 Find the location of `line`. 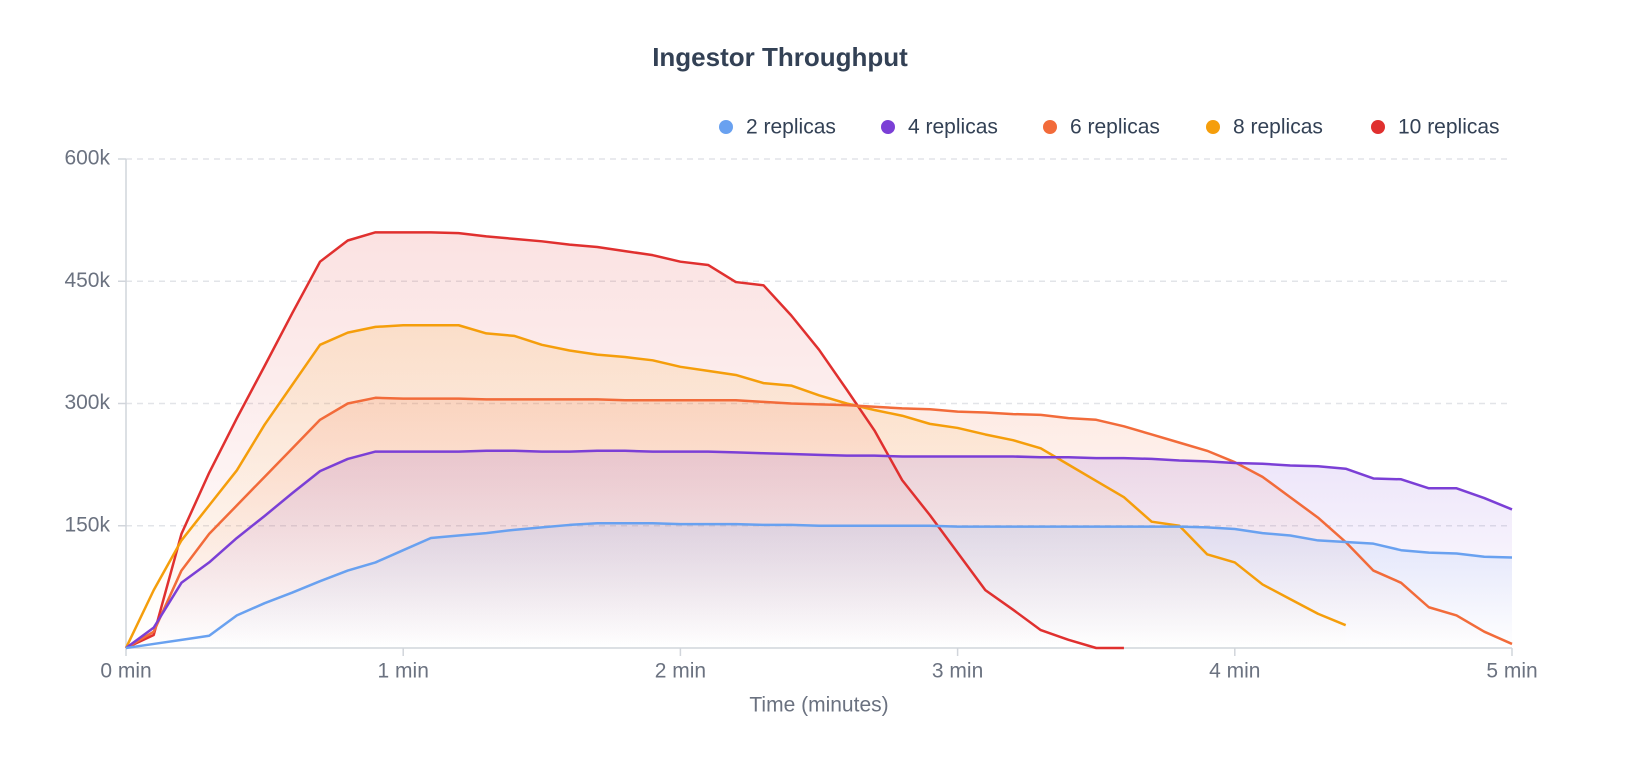

line is located at coordinates (819, 586).